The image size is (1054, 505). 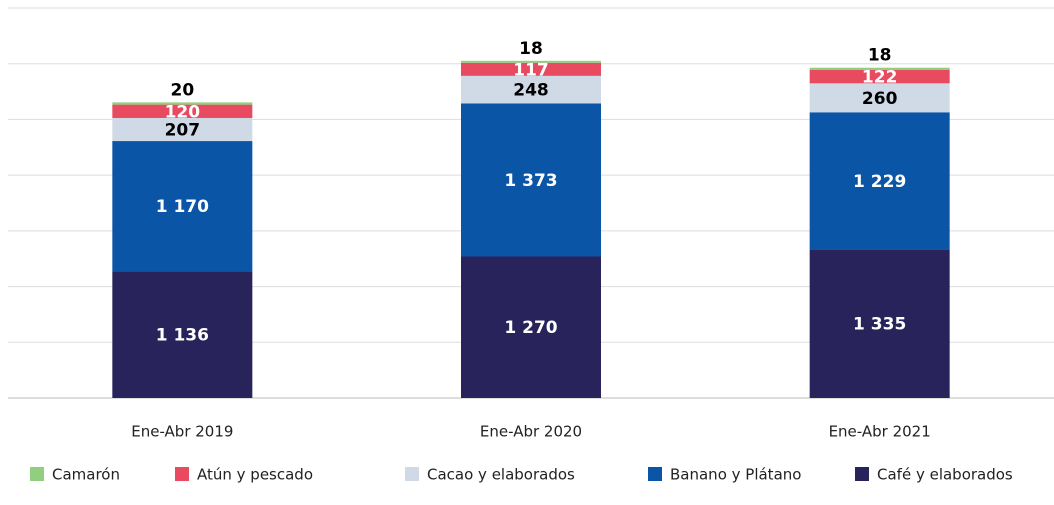 I want to click on legend-label: Camarón, so click(x=86, y=475).